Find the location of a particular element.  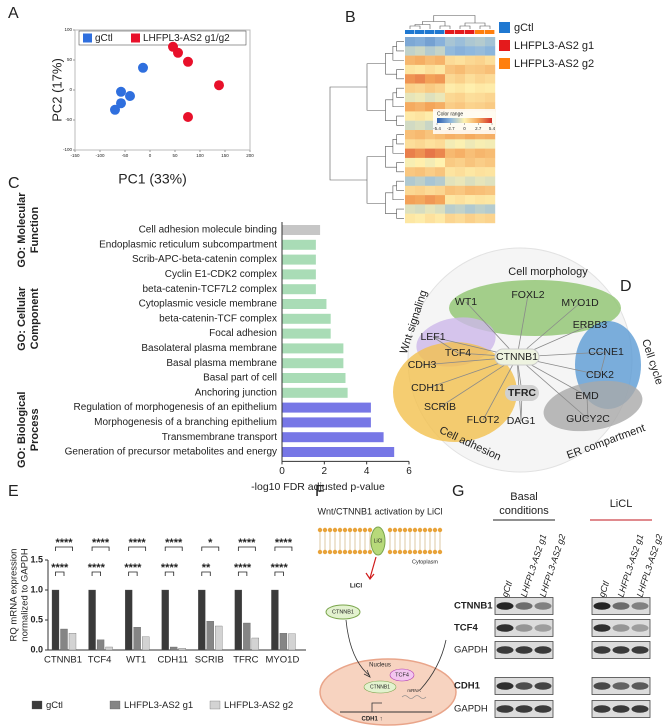

color-tick-label: -5.4 is located at coordinates (437, 128).